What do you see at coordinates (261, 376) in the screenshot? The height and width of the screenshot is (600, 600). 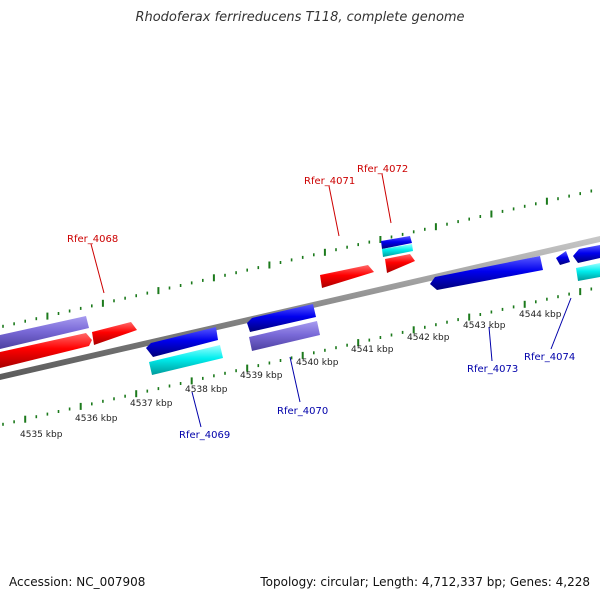 I see `scale-label: 4539 kbp` at bounding box center [261, 376].